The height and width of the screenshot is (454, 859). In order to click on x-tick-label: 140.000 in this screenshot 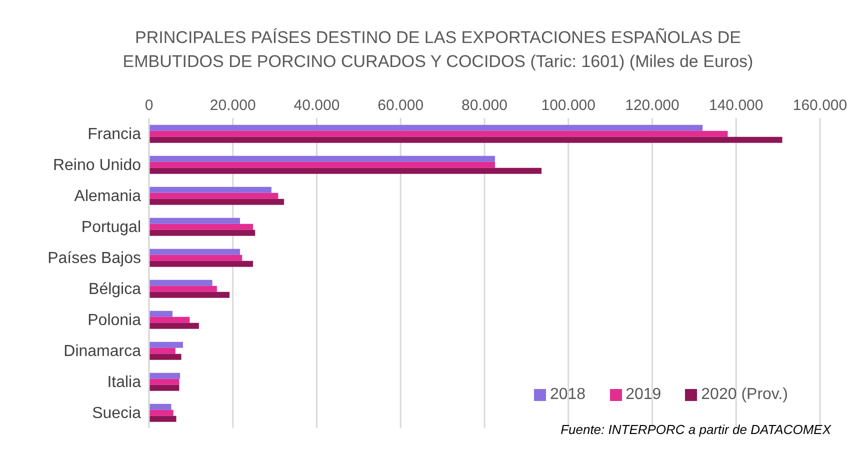, I will do `click(736, 105)`.